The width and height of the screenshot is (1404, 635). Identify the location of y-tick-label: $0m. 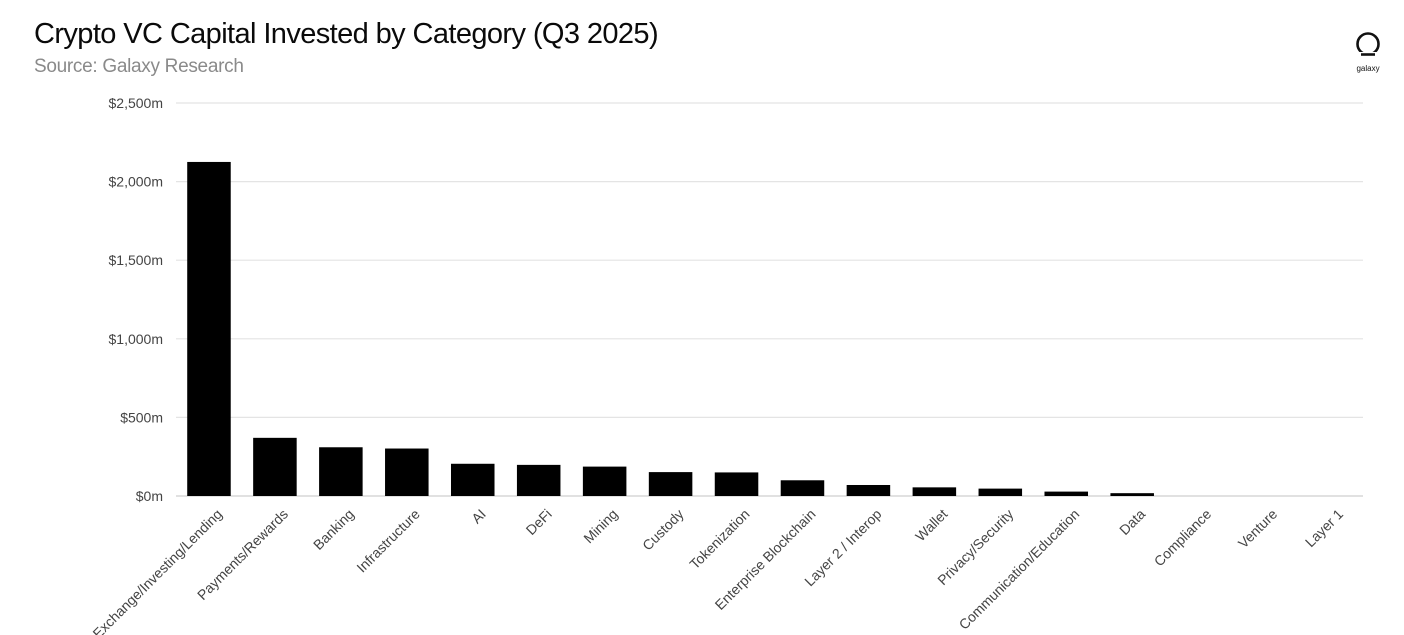
(149, 496).